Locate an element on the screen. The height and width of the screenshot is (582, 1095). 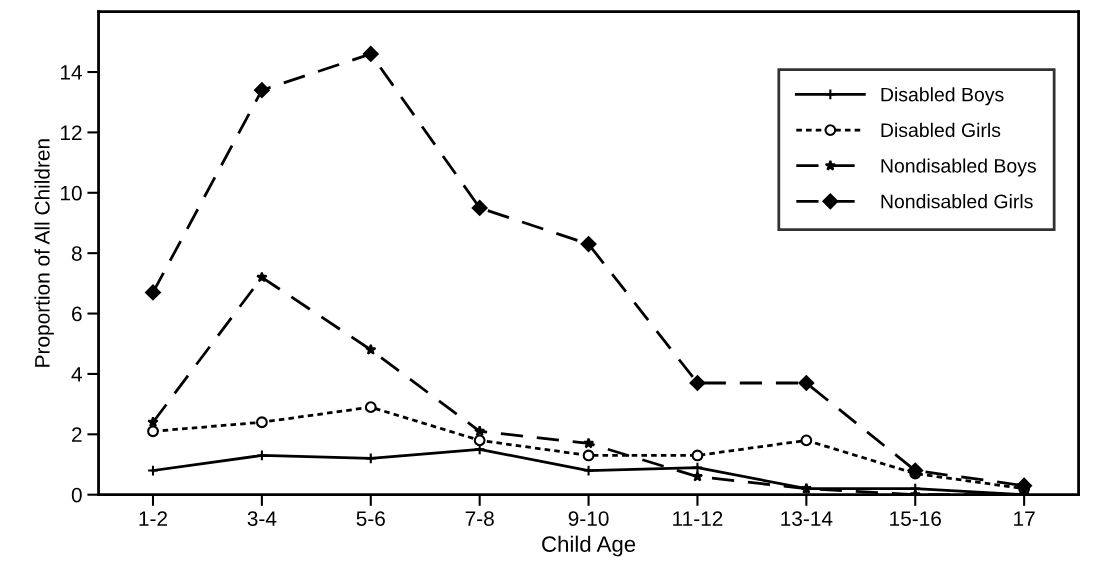
legend-label: Nondisabled Girls is located at coordinates (957, 201).